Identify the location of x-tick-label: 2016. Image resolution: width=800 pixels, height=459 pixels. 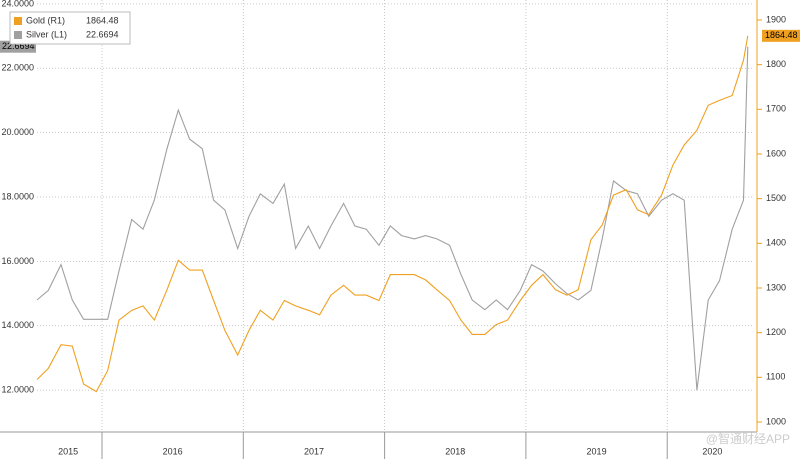
(173, 451).